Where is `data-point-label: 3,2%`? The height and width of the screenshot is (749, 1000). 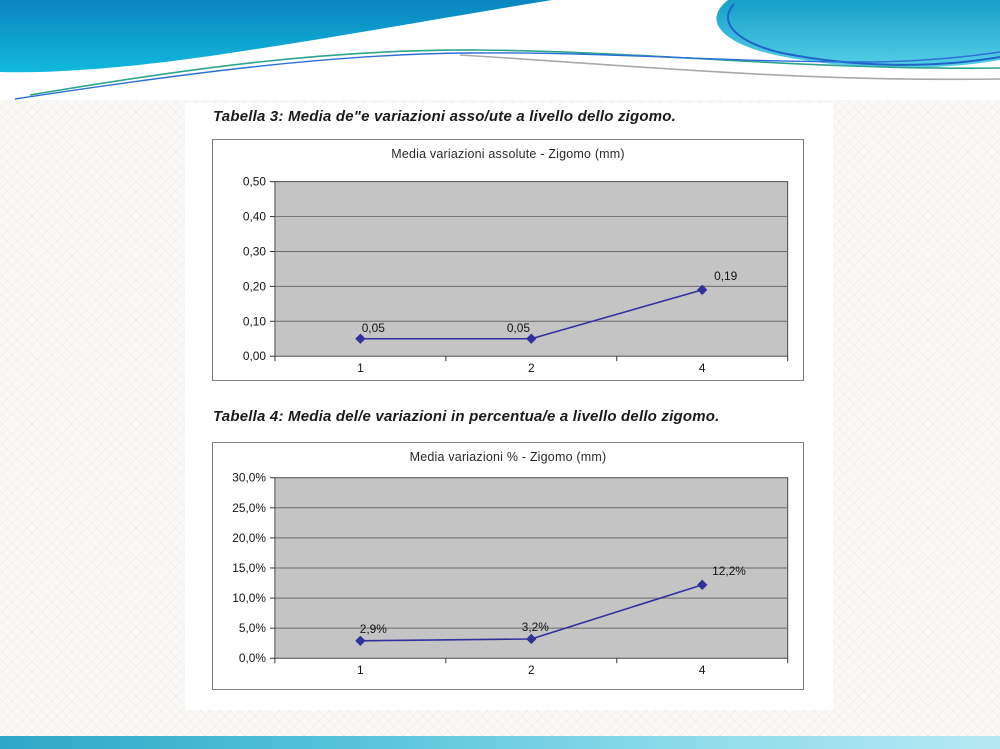
data-point-label: 3,2% is located at coordinates (536, 627).